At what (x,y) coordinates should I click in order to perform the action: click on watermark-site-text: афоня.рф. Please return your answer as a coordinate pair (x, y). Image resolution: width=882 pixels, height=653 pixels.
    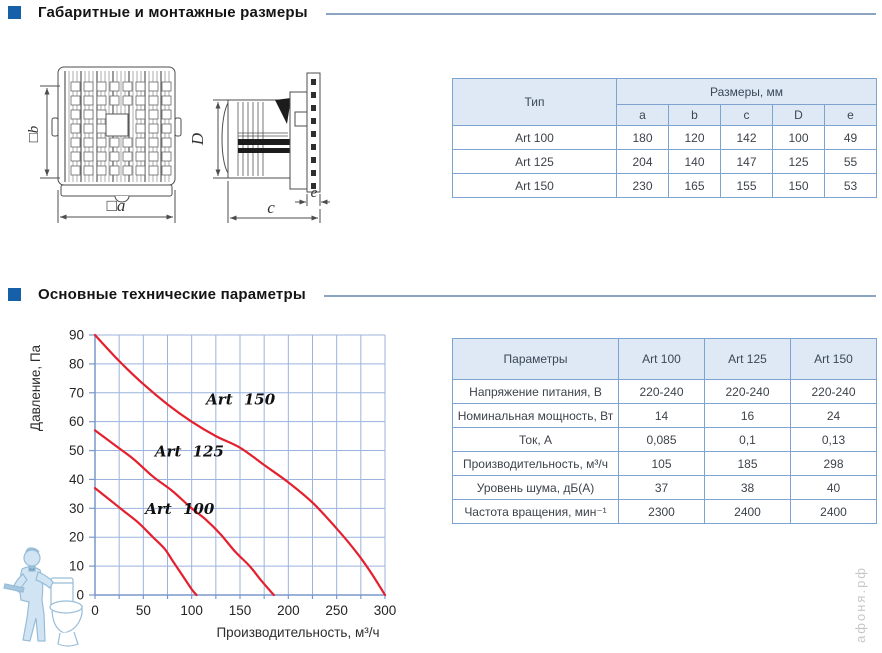
    Looking at the image, I should click on (860, 604).